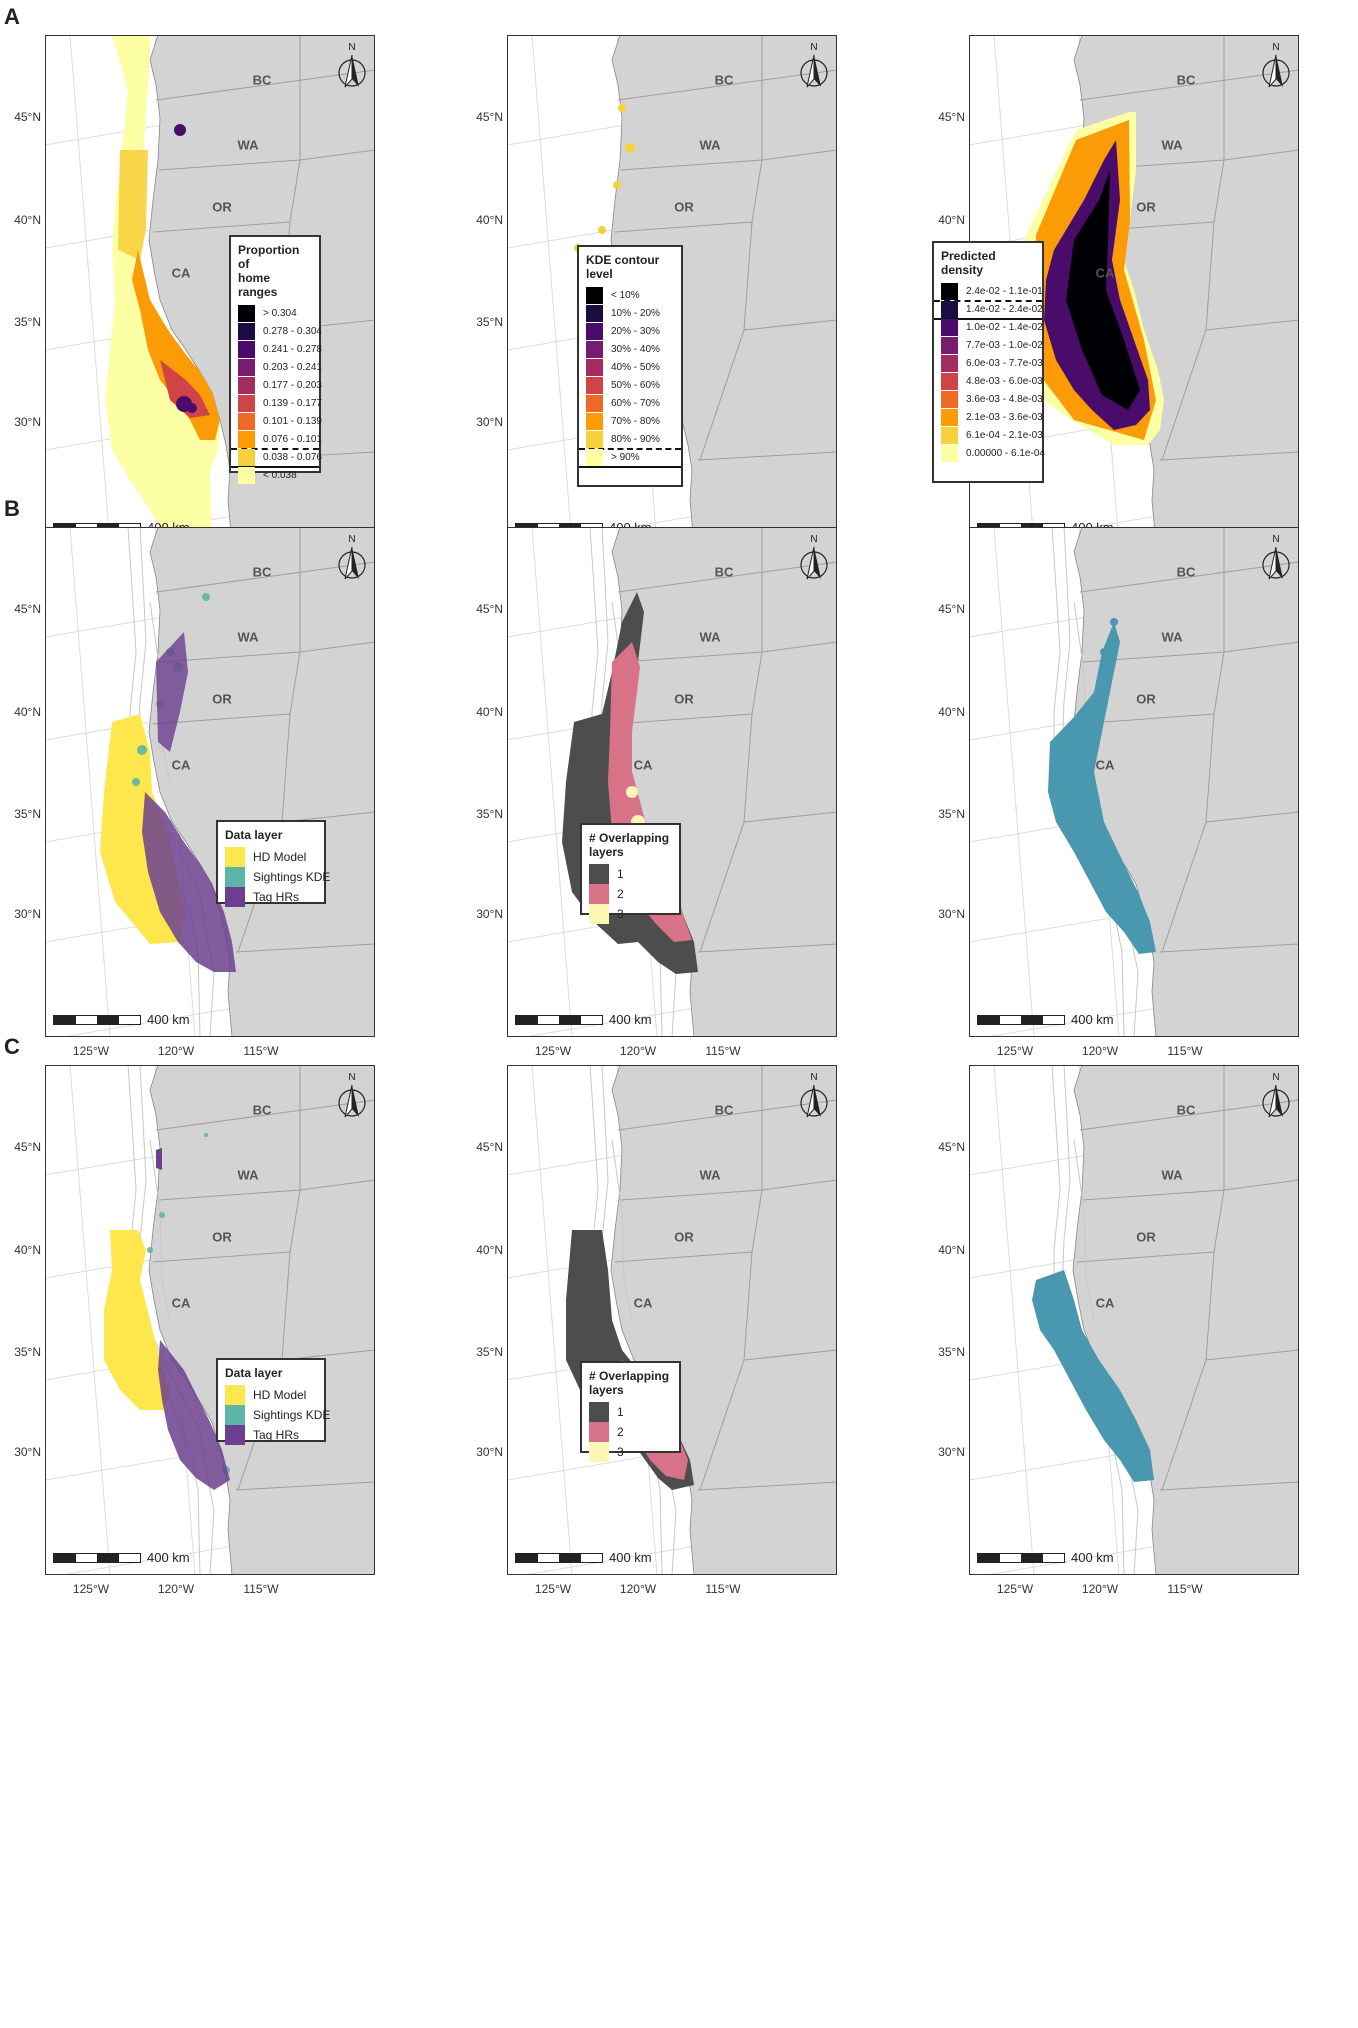  What do you see at coordinates (630, 1411) in the screenshot?
I see `legend: # Overlapping layers 1 2 3` at bounding box center [630, 1411].